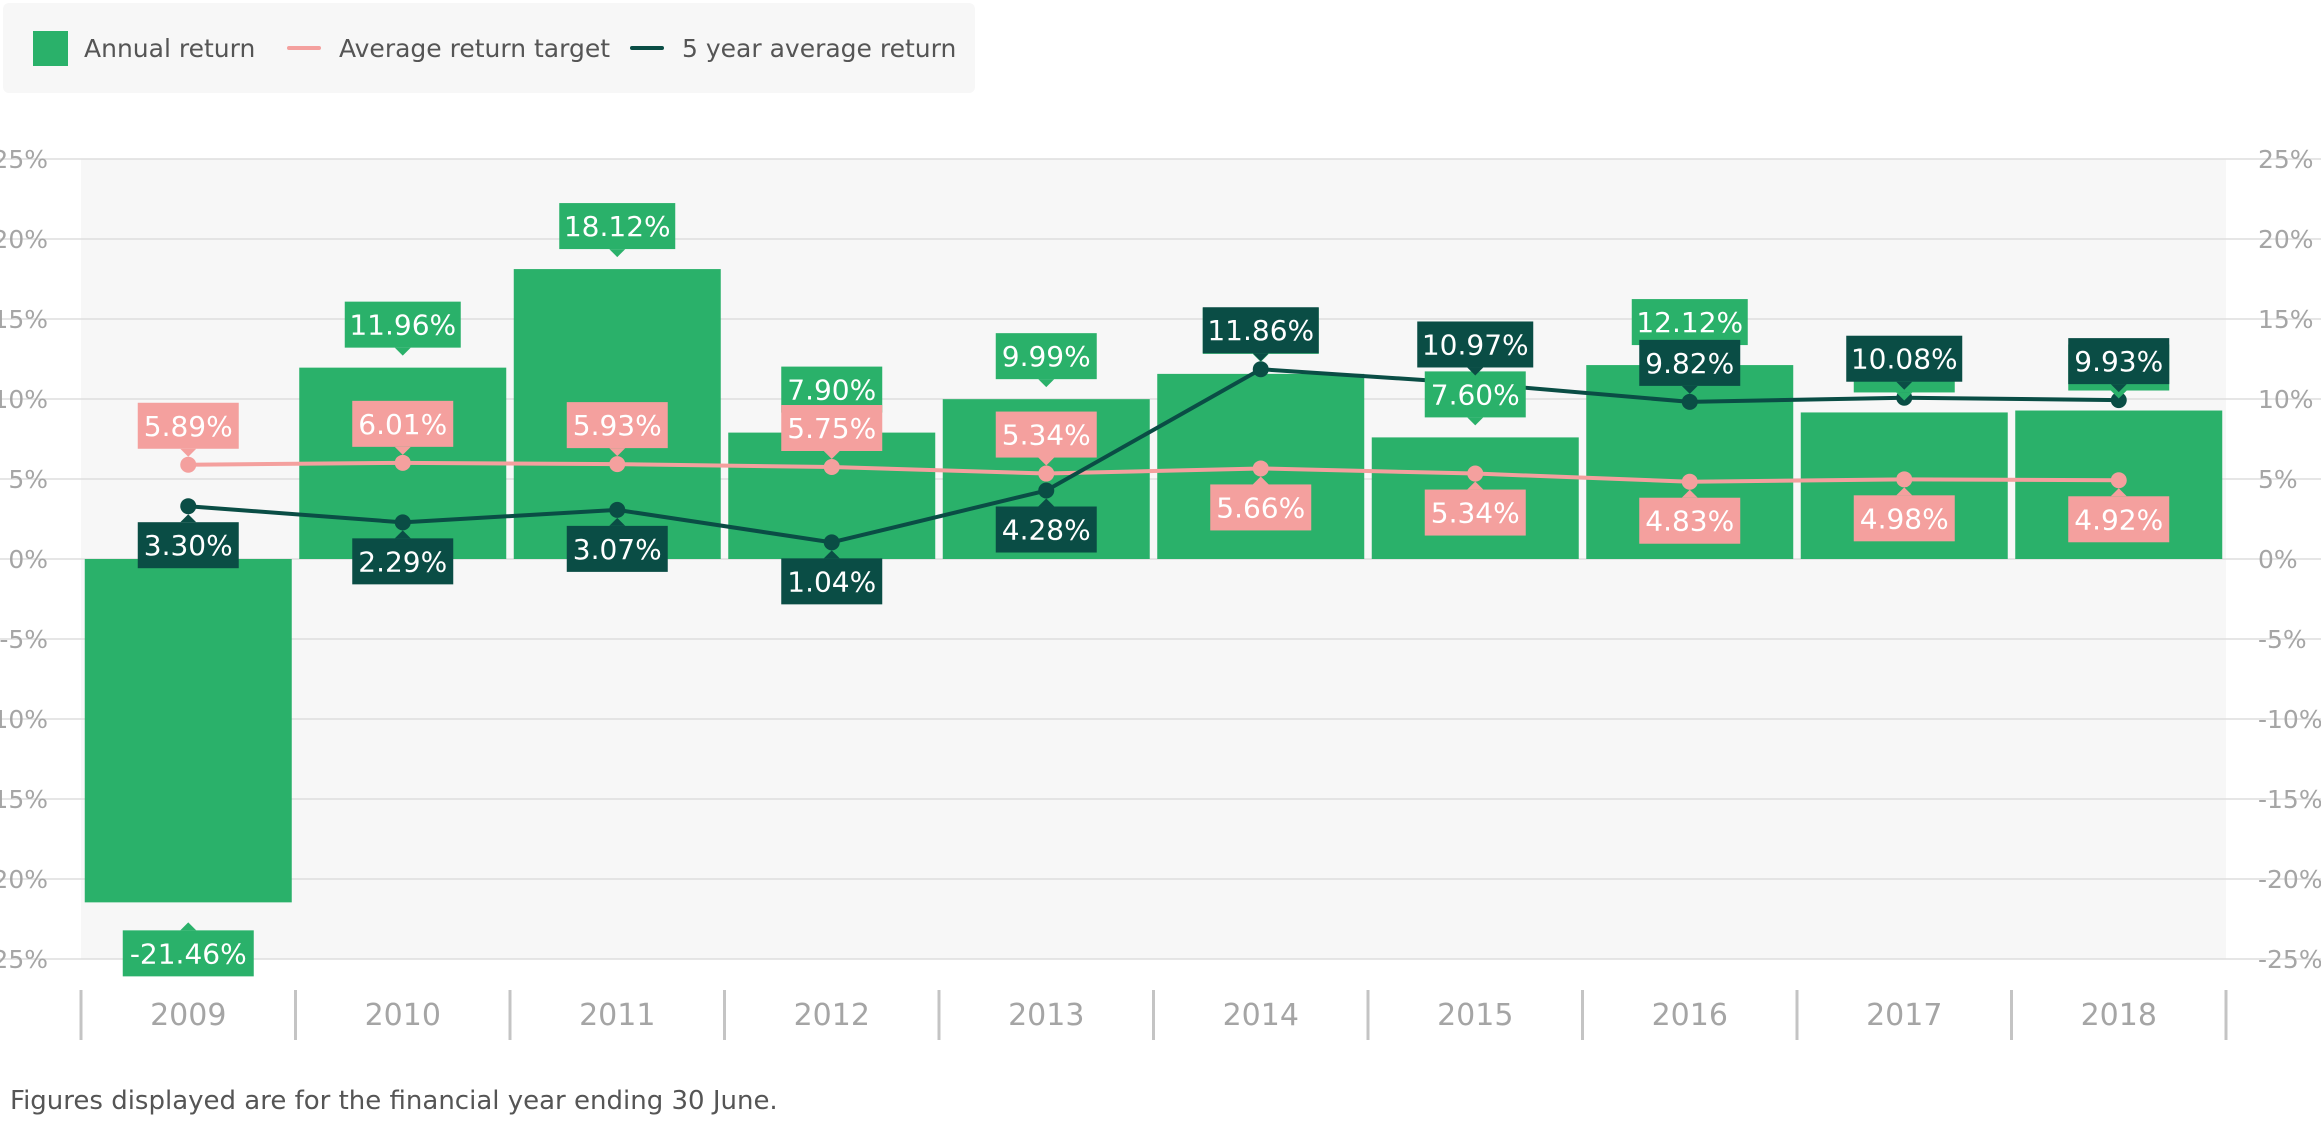 The width and height of the screenshot is (2321, 1125). I want to click on data-label-average-return-target: 5.89%, so click(188, 426).